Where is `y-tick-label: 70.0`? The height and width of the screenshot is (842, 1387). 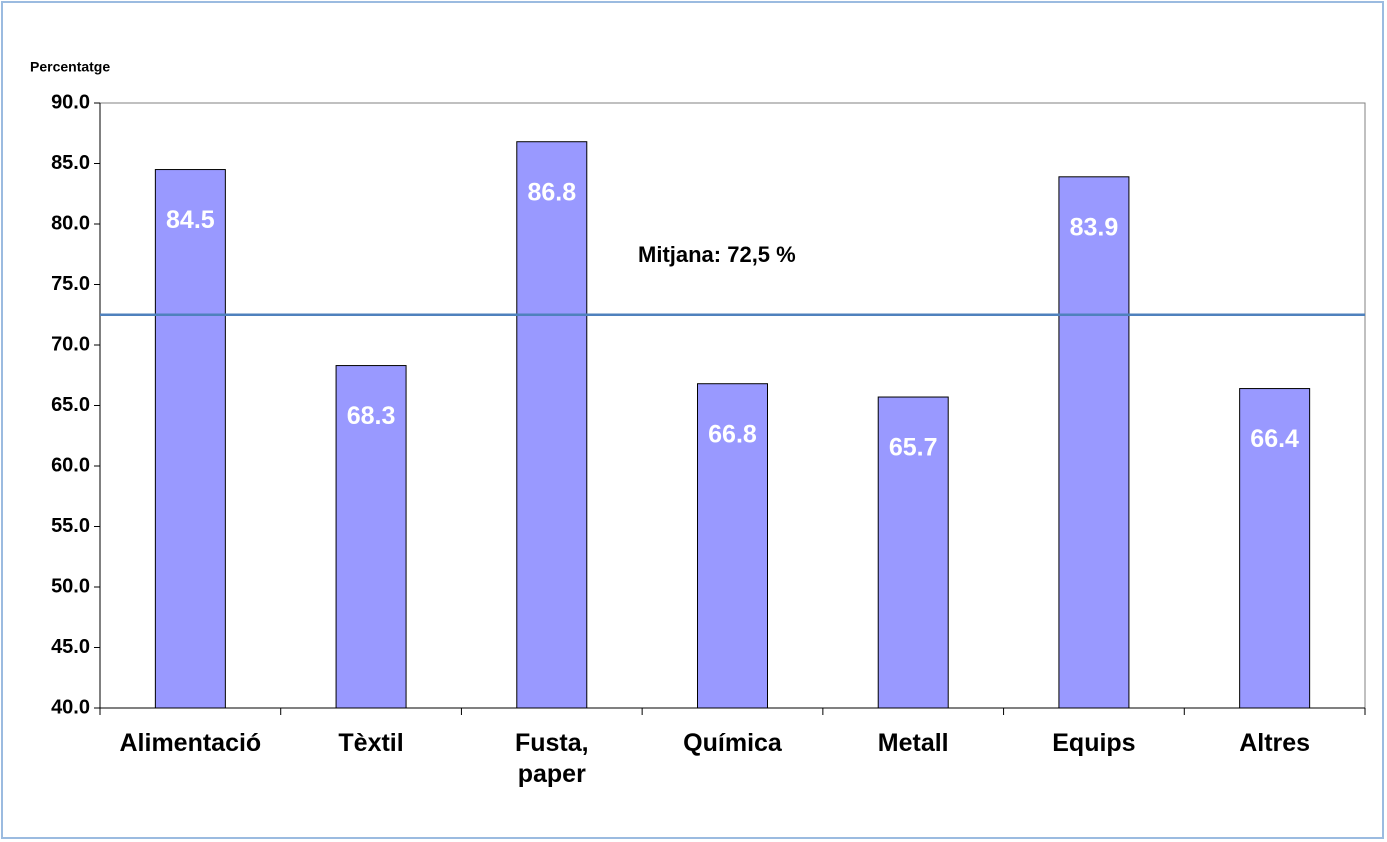
y-tick-label: 70.0 is located at coordinates (70, 344).